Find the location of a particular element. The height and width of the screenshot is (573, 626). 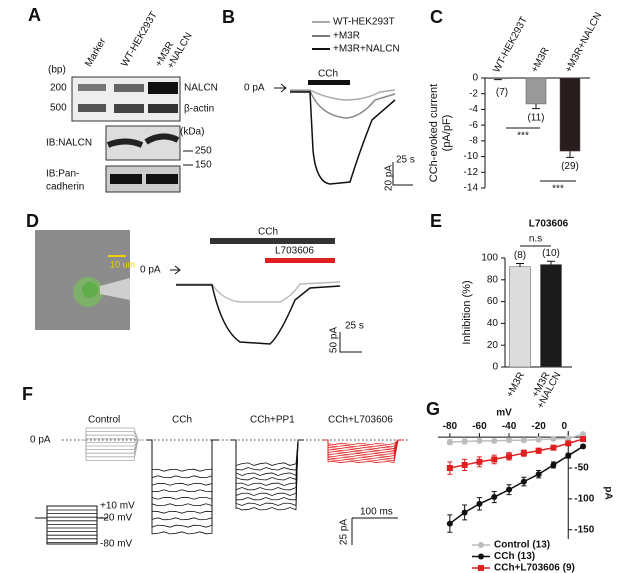

voltage-label: +10 mV is located at coordinates (117, 506).